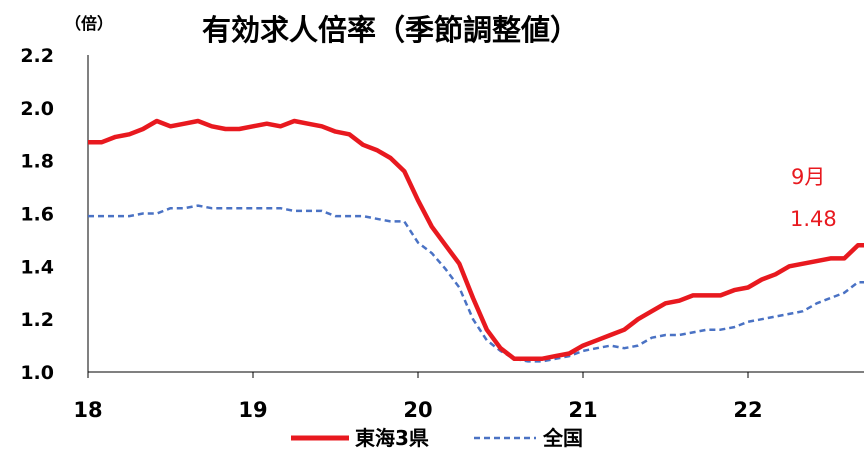 This screenshot has width=864, height=451. What do you see at coordinates (37, 373) in the screenshot?
I see `y-tick-label: 1.0` at bounding box center [37, 373].